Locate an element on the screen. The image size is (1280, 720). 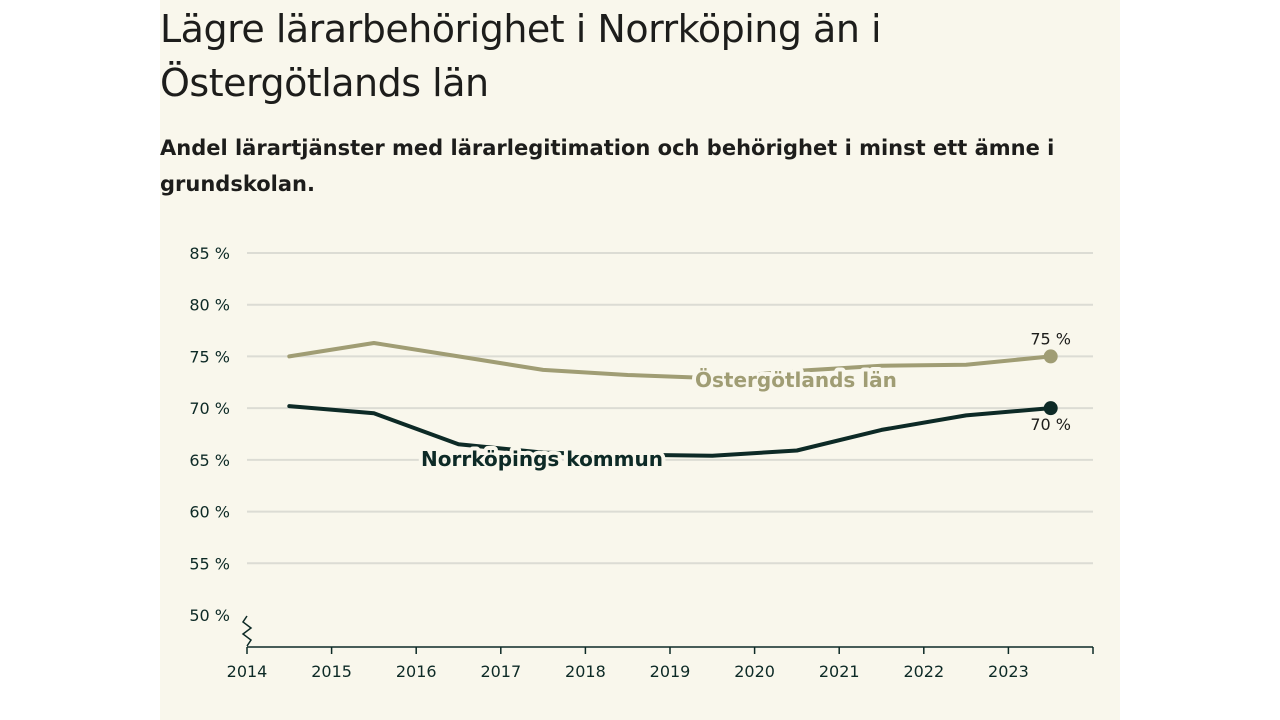
y-tick-label: 65 % is located at coordinates (209, 460).